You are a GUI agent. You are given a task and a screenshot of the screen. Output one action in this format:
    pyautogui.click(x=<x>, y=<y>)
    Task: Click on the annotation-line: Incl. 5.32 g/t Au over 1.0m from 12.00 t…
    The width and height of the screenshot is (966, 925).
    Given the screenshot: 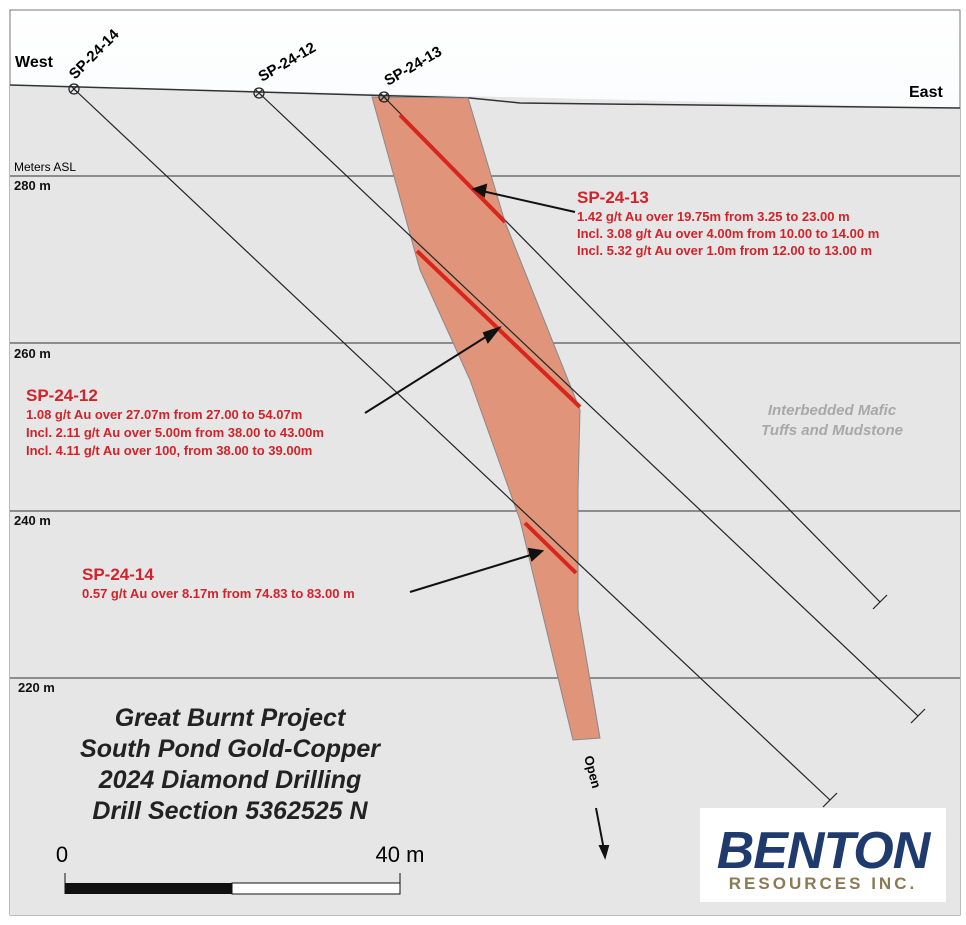 What is the action you would take?
    pyautogui.click(x=724, y=250)
    